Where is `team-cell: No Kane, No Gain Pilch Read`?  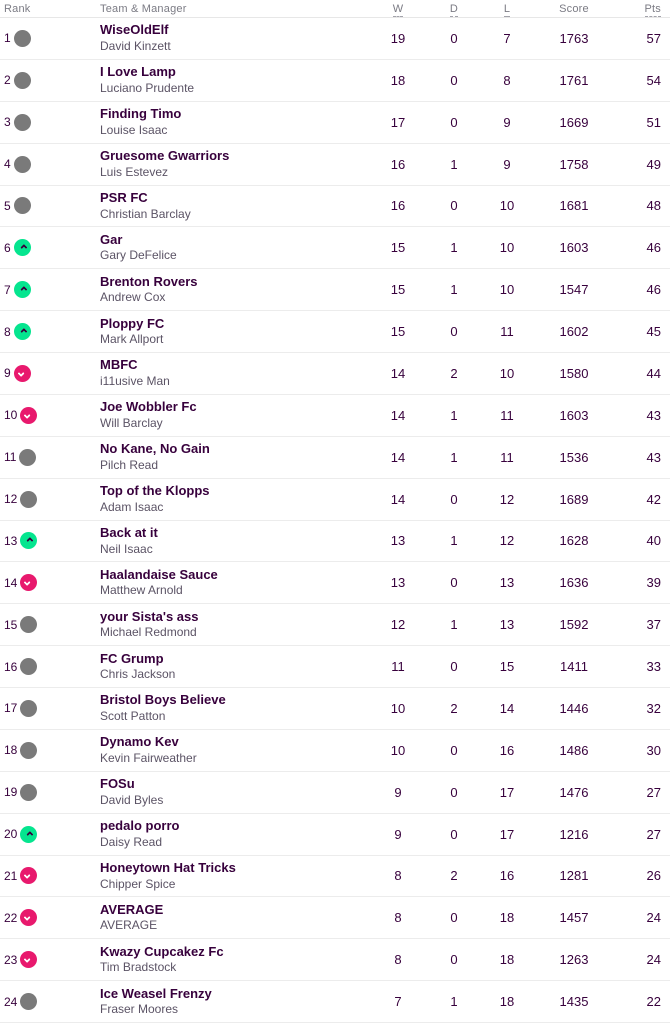 team-cell: No Kane, No Gain Pilch Read is located at coordinates (235, 457).